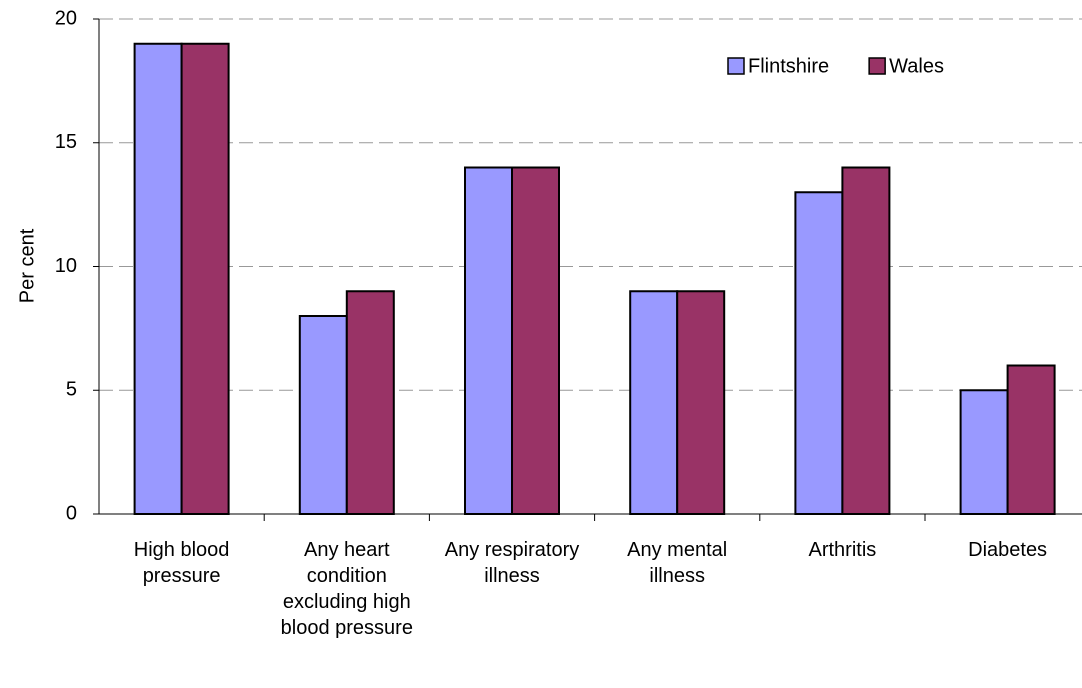 The height and width of the screenshot is (688, 1082). Describe the element at coordinates (66, 18) in the screenshot. I see `y-tick-label: 20` at that location.